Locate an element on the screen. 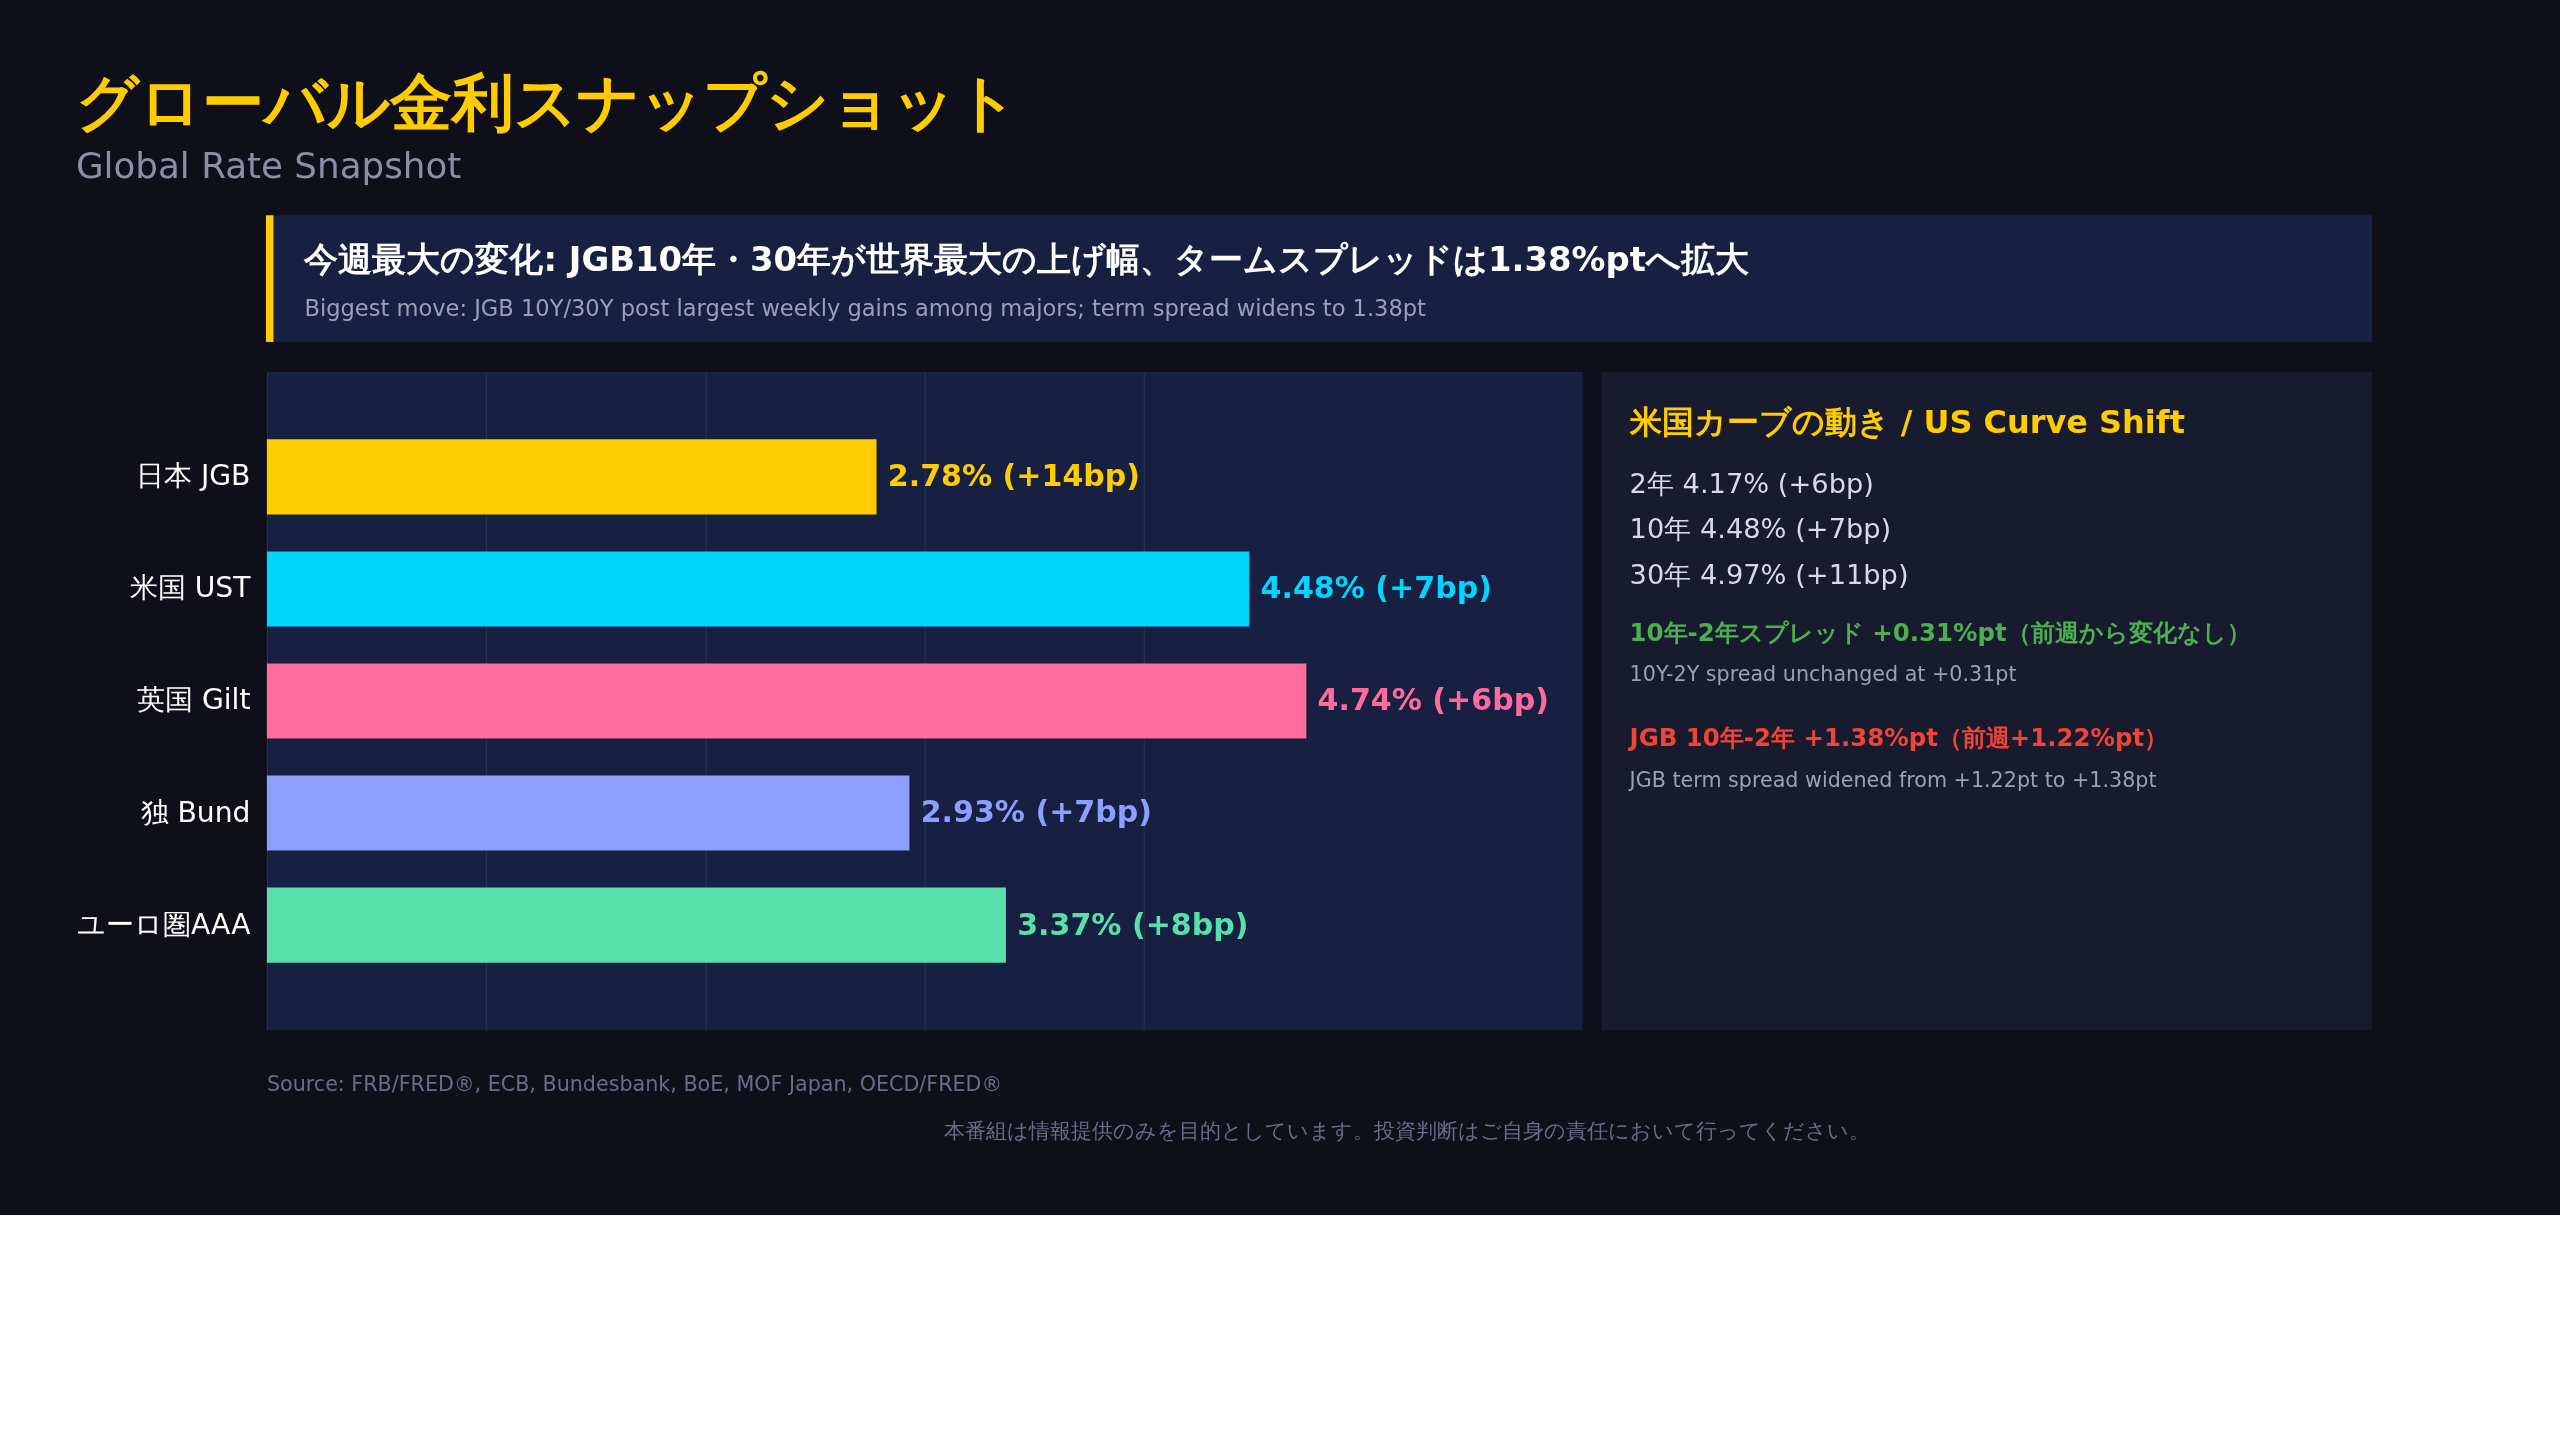 This screenshot has height=1440, width=2560. text: 30年 4.97% (+11bp) is located at coordinates (1769, 574).